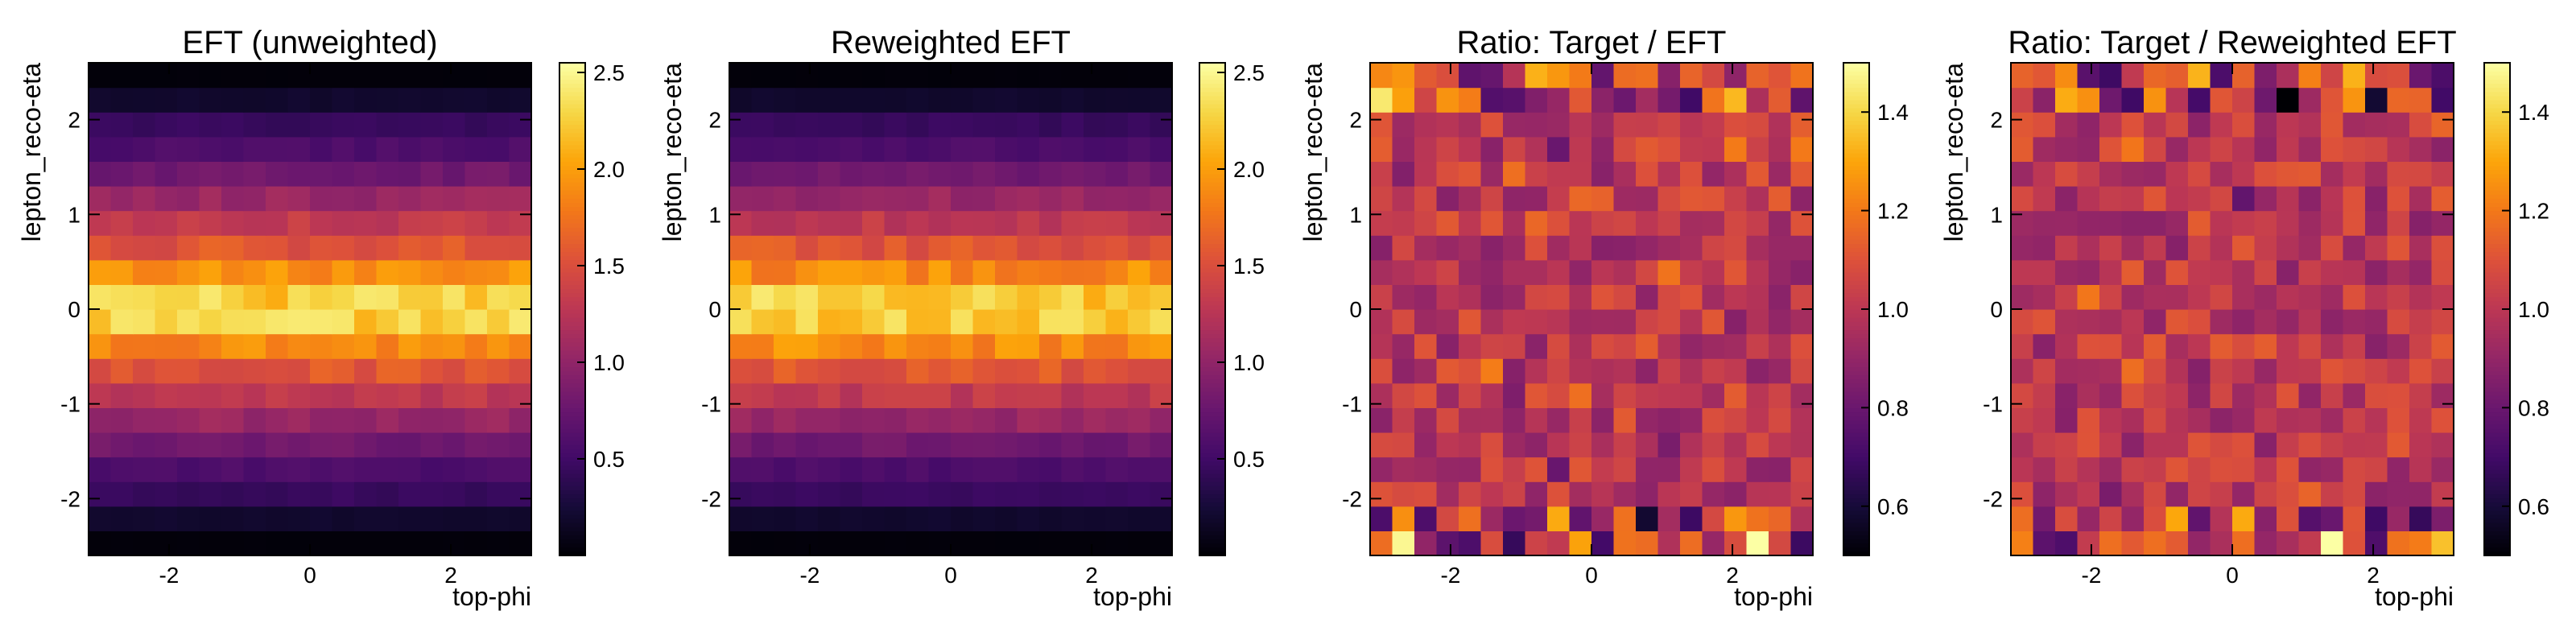 The image size is (2576, 644). I want to click on y-tick-label: 2, so click(1996, 121).